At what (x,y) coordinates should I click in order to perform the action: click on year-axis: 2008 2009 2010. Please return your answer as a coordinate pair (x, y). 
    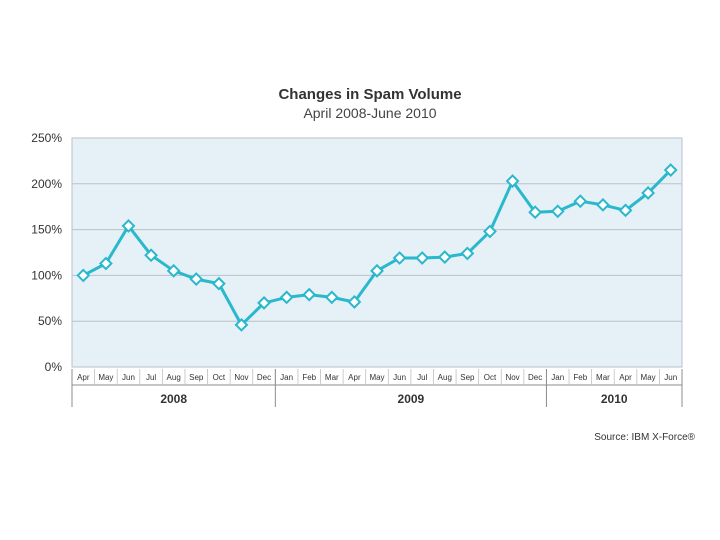
    Looking at the image, I should click on (377, 388).